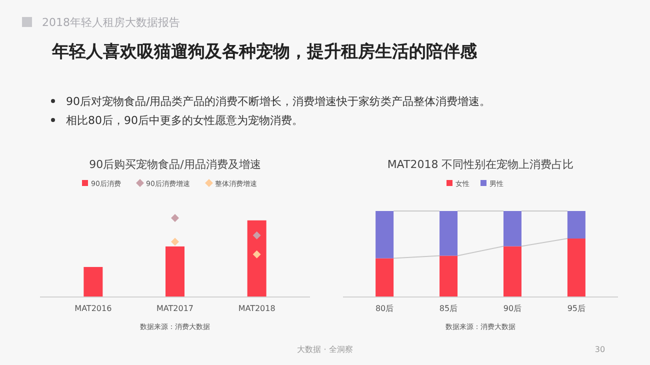  Describe the element at coordinates (257, 308) in the screenshot. I see `x-tick-label: MAT2018` at that location.